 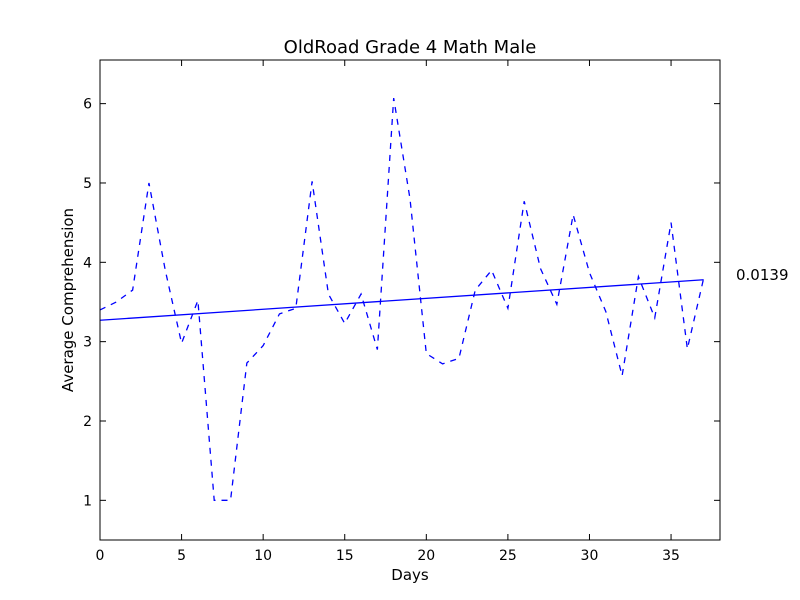 What do you see at coordinates (410, 47) in the screenshot?
I see `chart-title: OldRoad Grade 4 Math Male` at bounding box center [410, 47].